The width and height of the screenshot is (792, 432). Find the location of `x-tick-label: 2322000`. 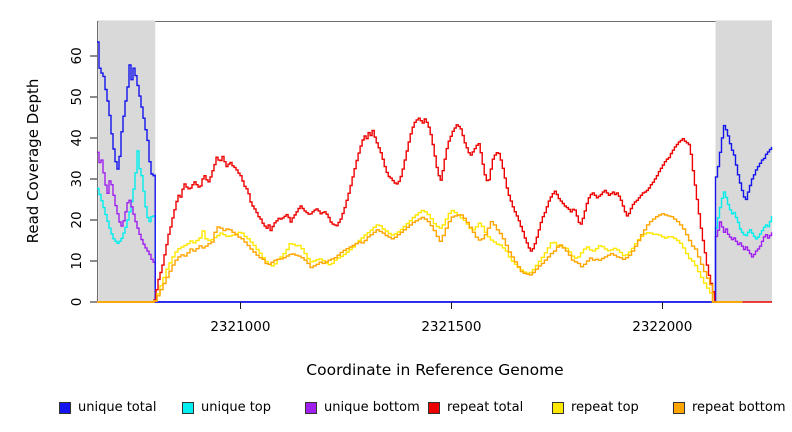

x-tick-label: 2322000 is located at coordinates (662, 327).